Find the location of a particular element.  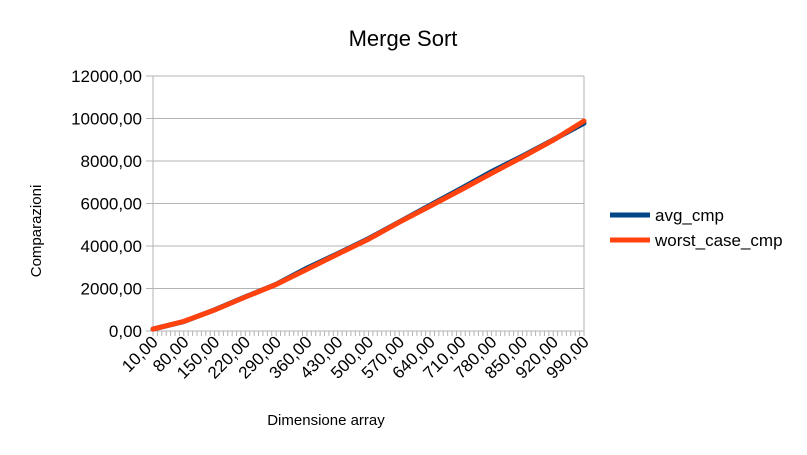

y-tick-label: 2000,00 is located at coordinates (111, 289).